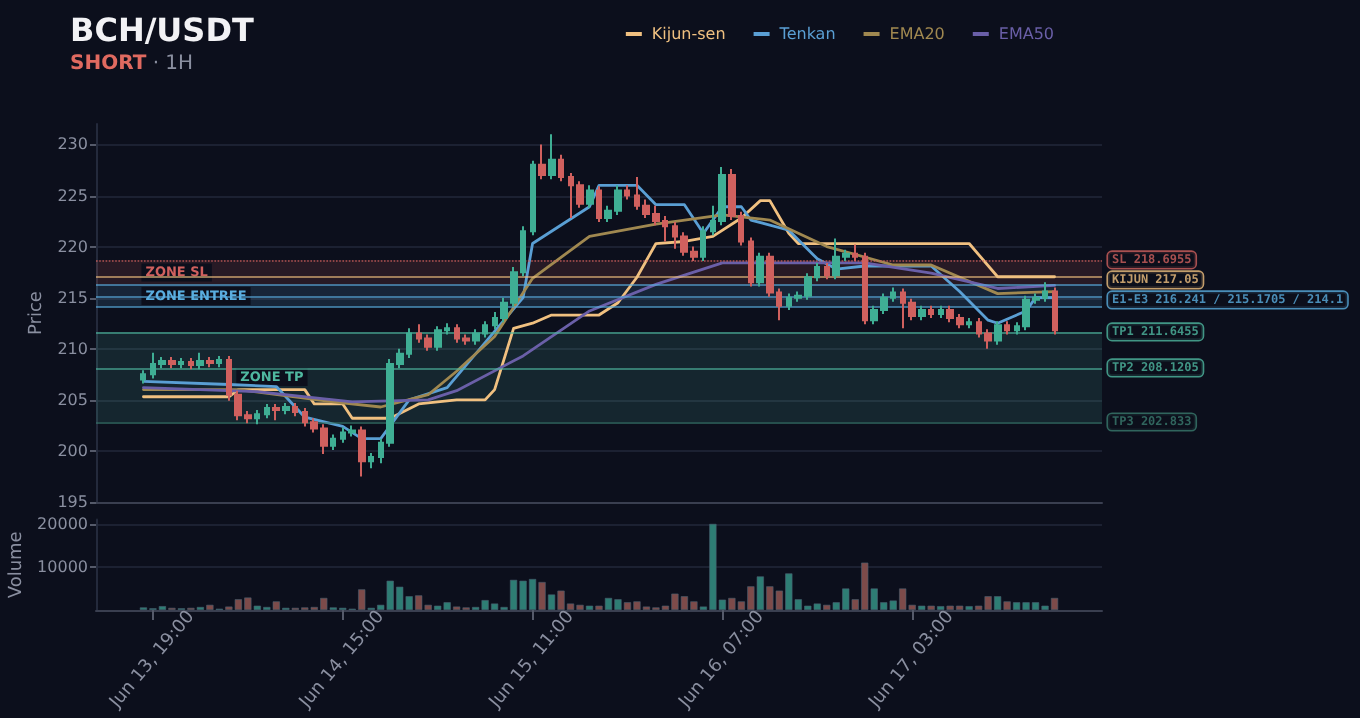 This screenshot has width=1360, height=718. Describe the element at coordinates (917, 34) in the screenshot. I see `legend-label: EMA20` at that location.